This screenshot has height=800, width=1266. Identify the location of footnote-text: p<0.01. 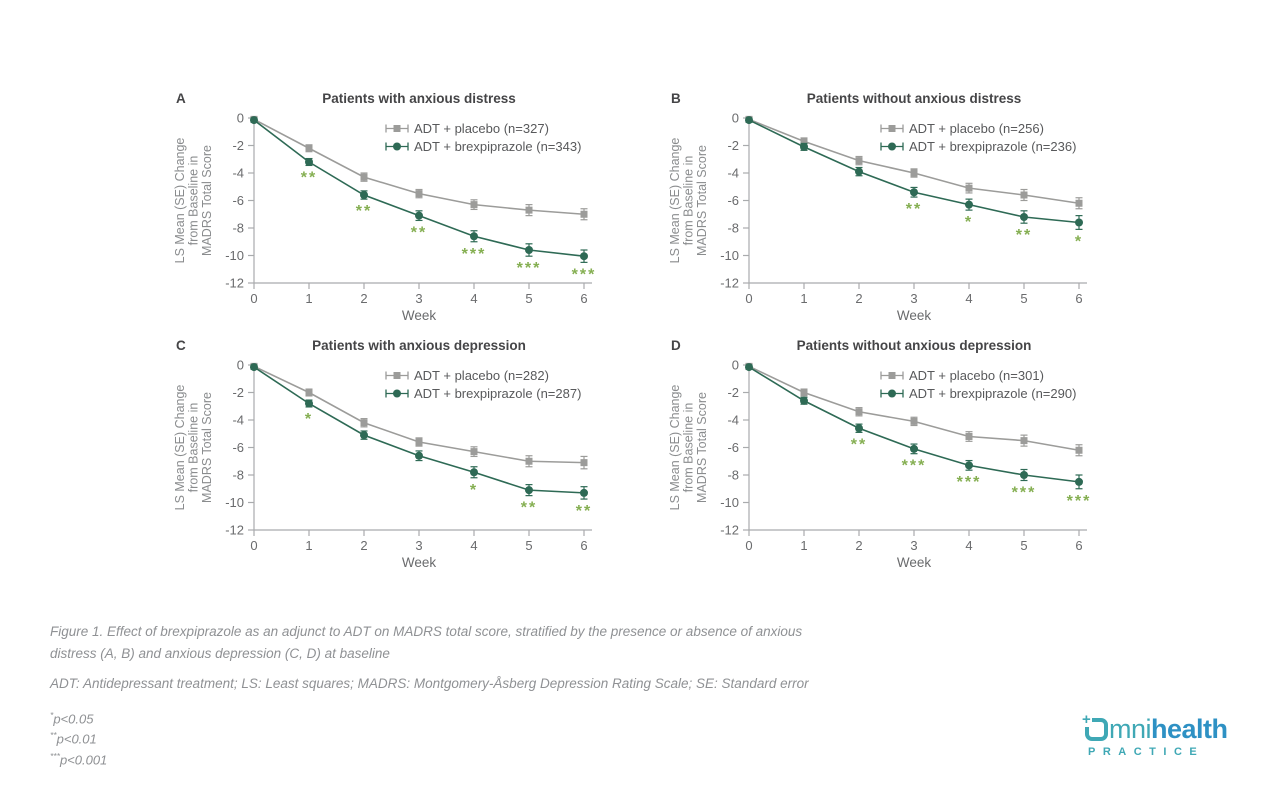
(76, 739).